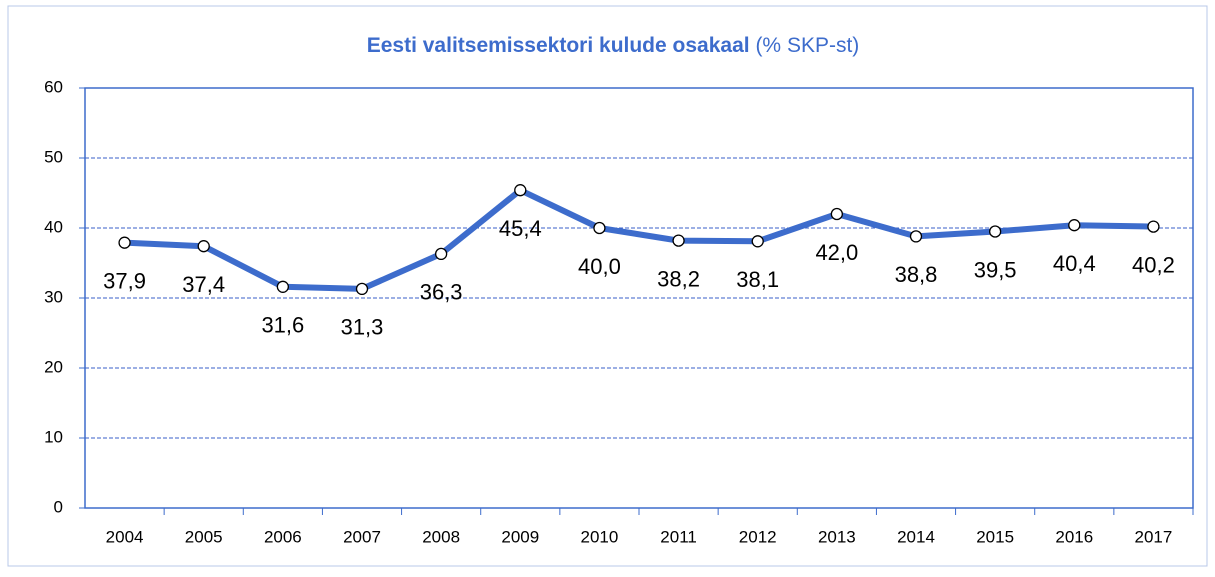 The image size is (1215, 577). I want to click on data-label: 38,2, so click(678, 278).